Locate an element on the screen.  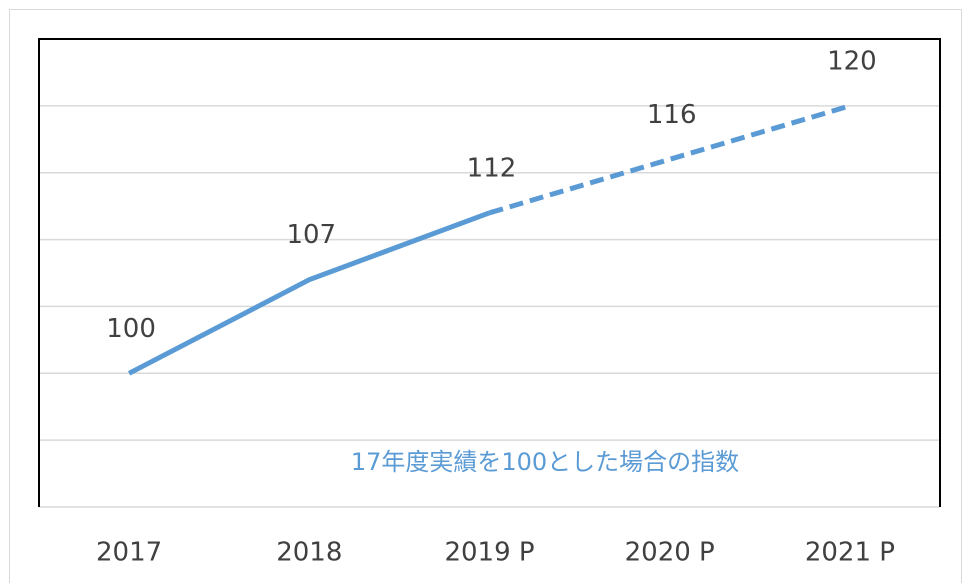
data-label: 107 is located at coordinates (311, 235).